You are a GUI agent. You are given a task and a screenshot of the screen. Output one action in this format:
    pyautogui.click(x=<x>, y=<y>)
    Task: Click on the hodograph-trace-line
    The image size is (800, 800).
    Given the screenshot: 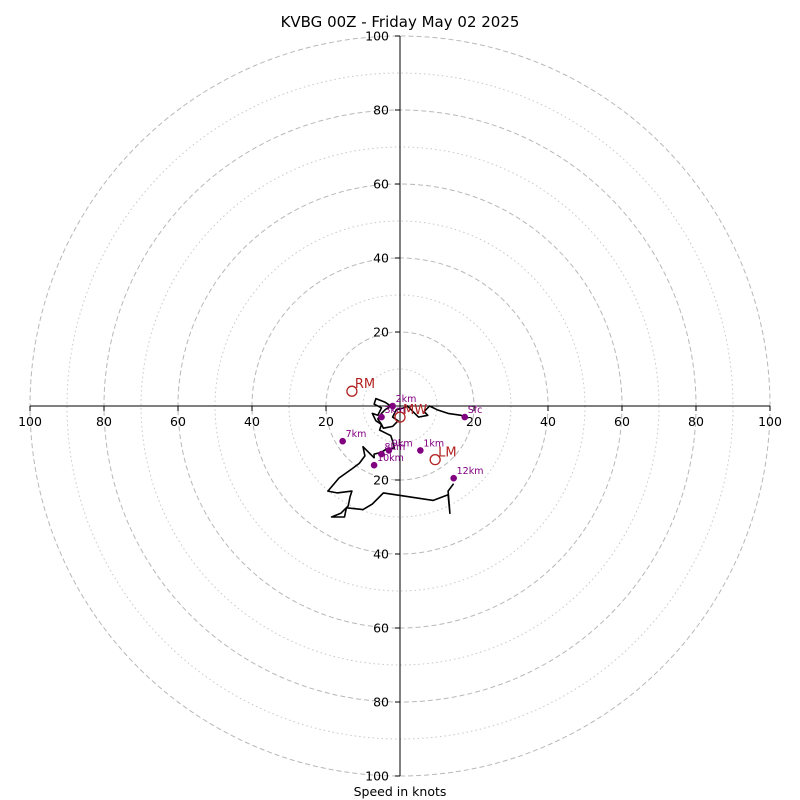 What is the action you would take?
    pyautogui.click(x=396, y=457)
    